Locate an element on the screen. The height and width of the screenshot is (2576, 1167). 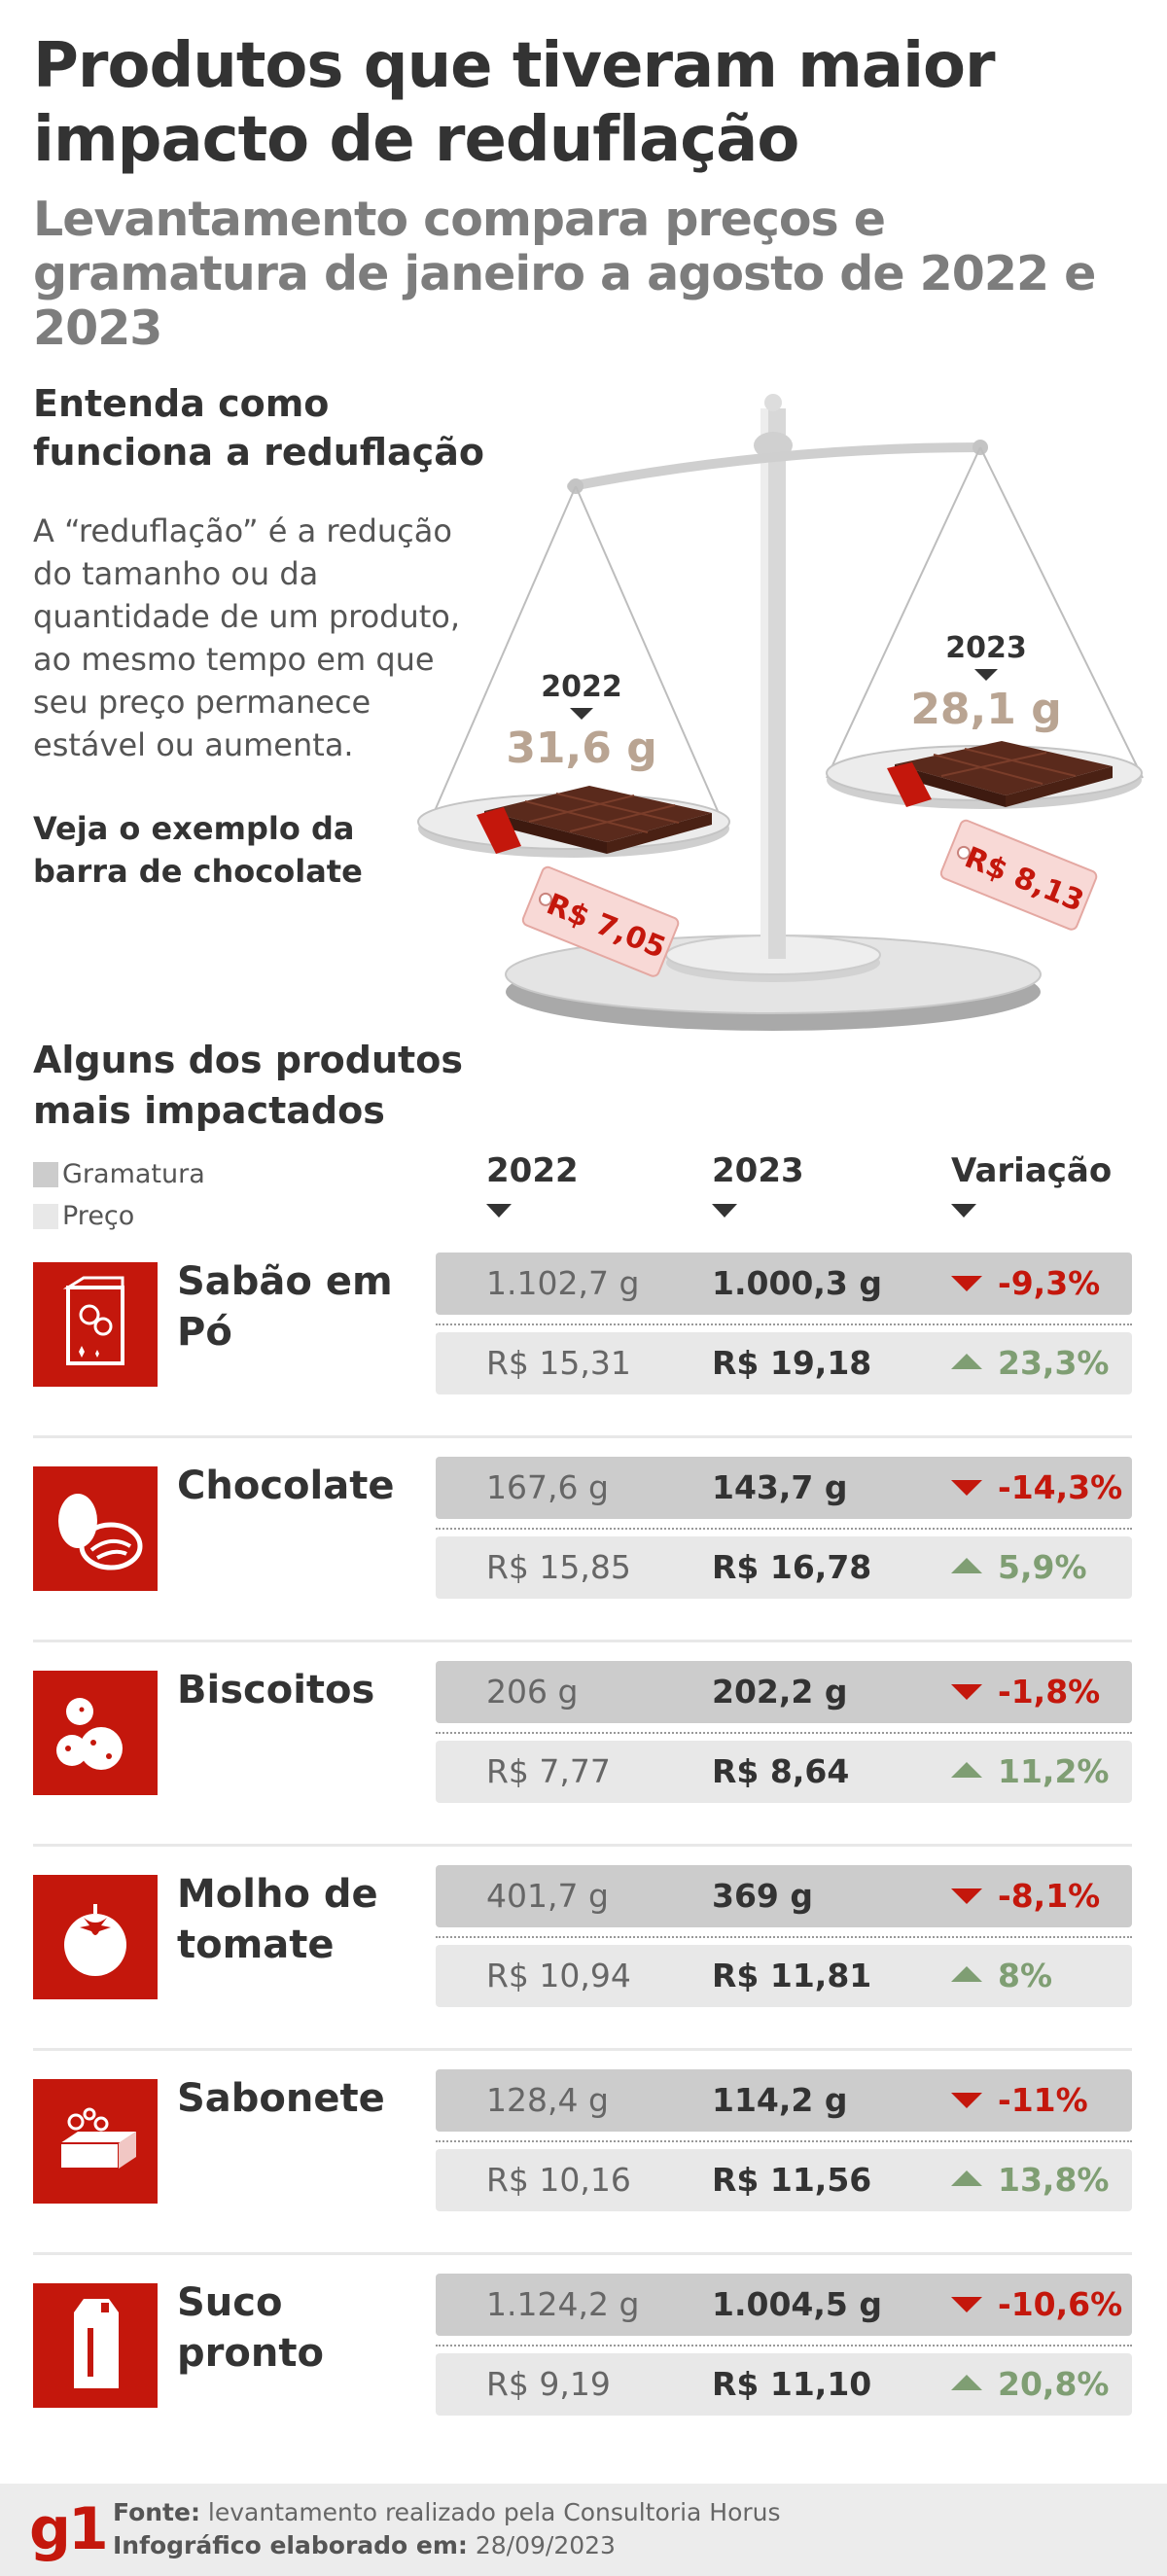
price-2022-value: R$ 10,16 is located at coordinates (558, 2180).